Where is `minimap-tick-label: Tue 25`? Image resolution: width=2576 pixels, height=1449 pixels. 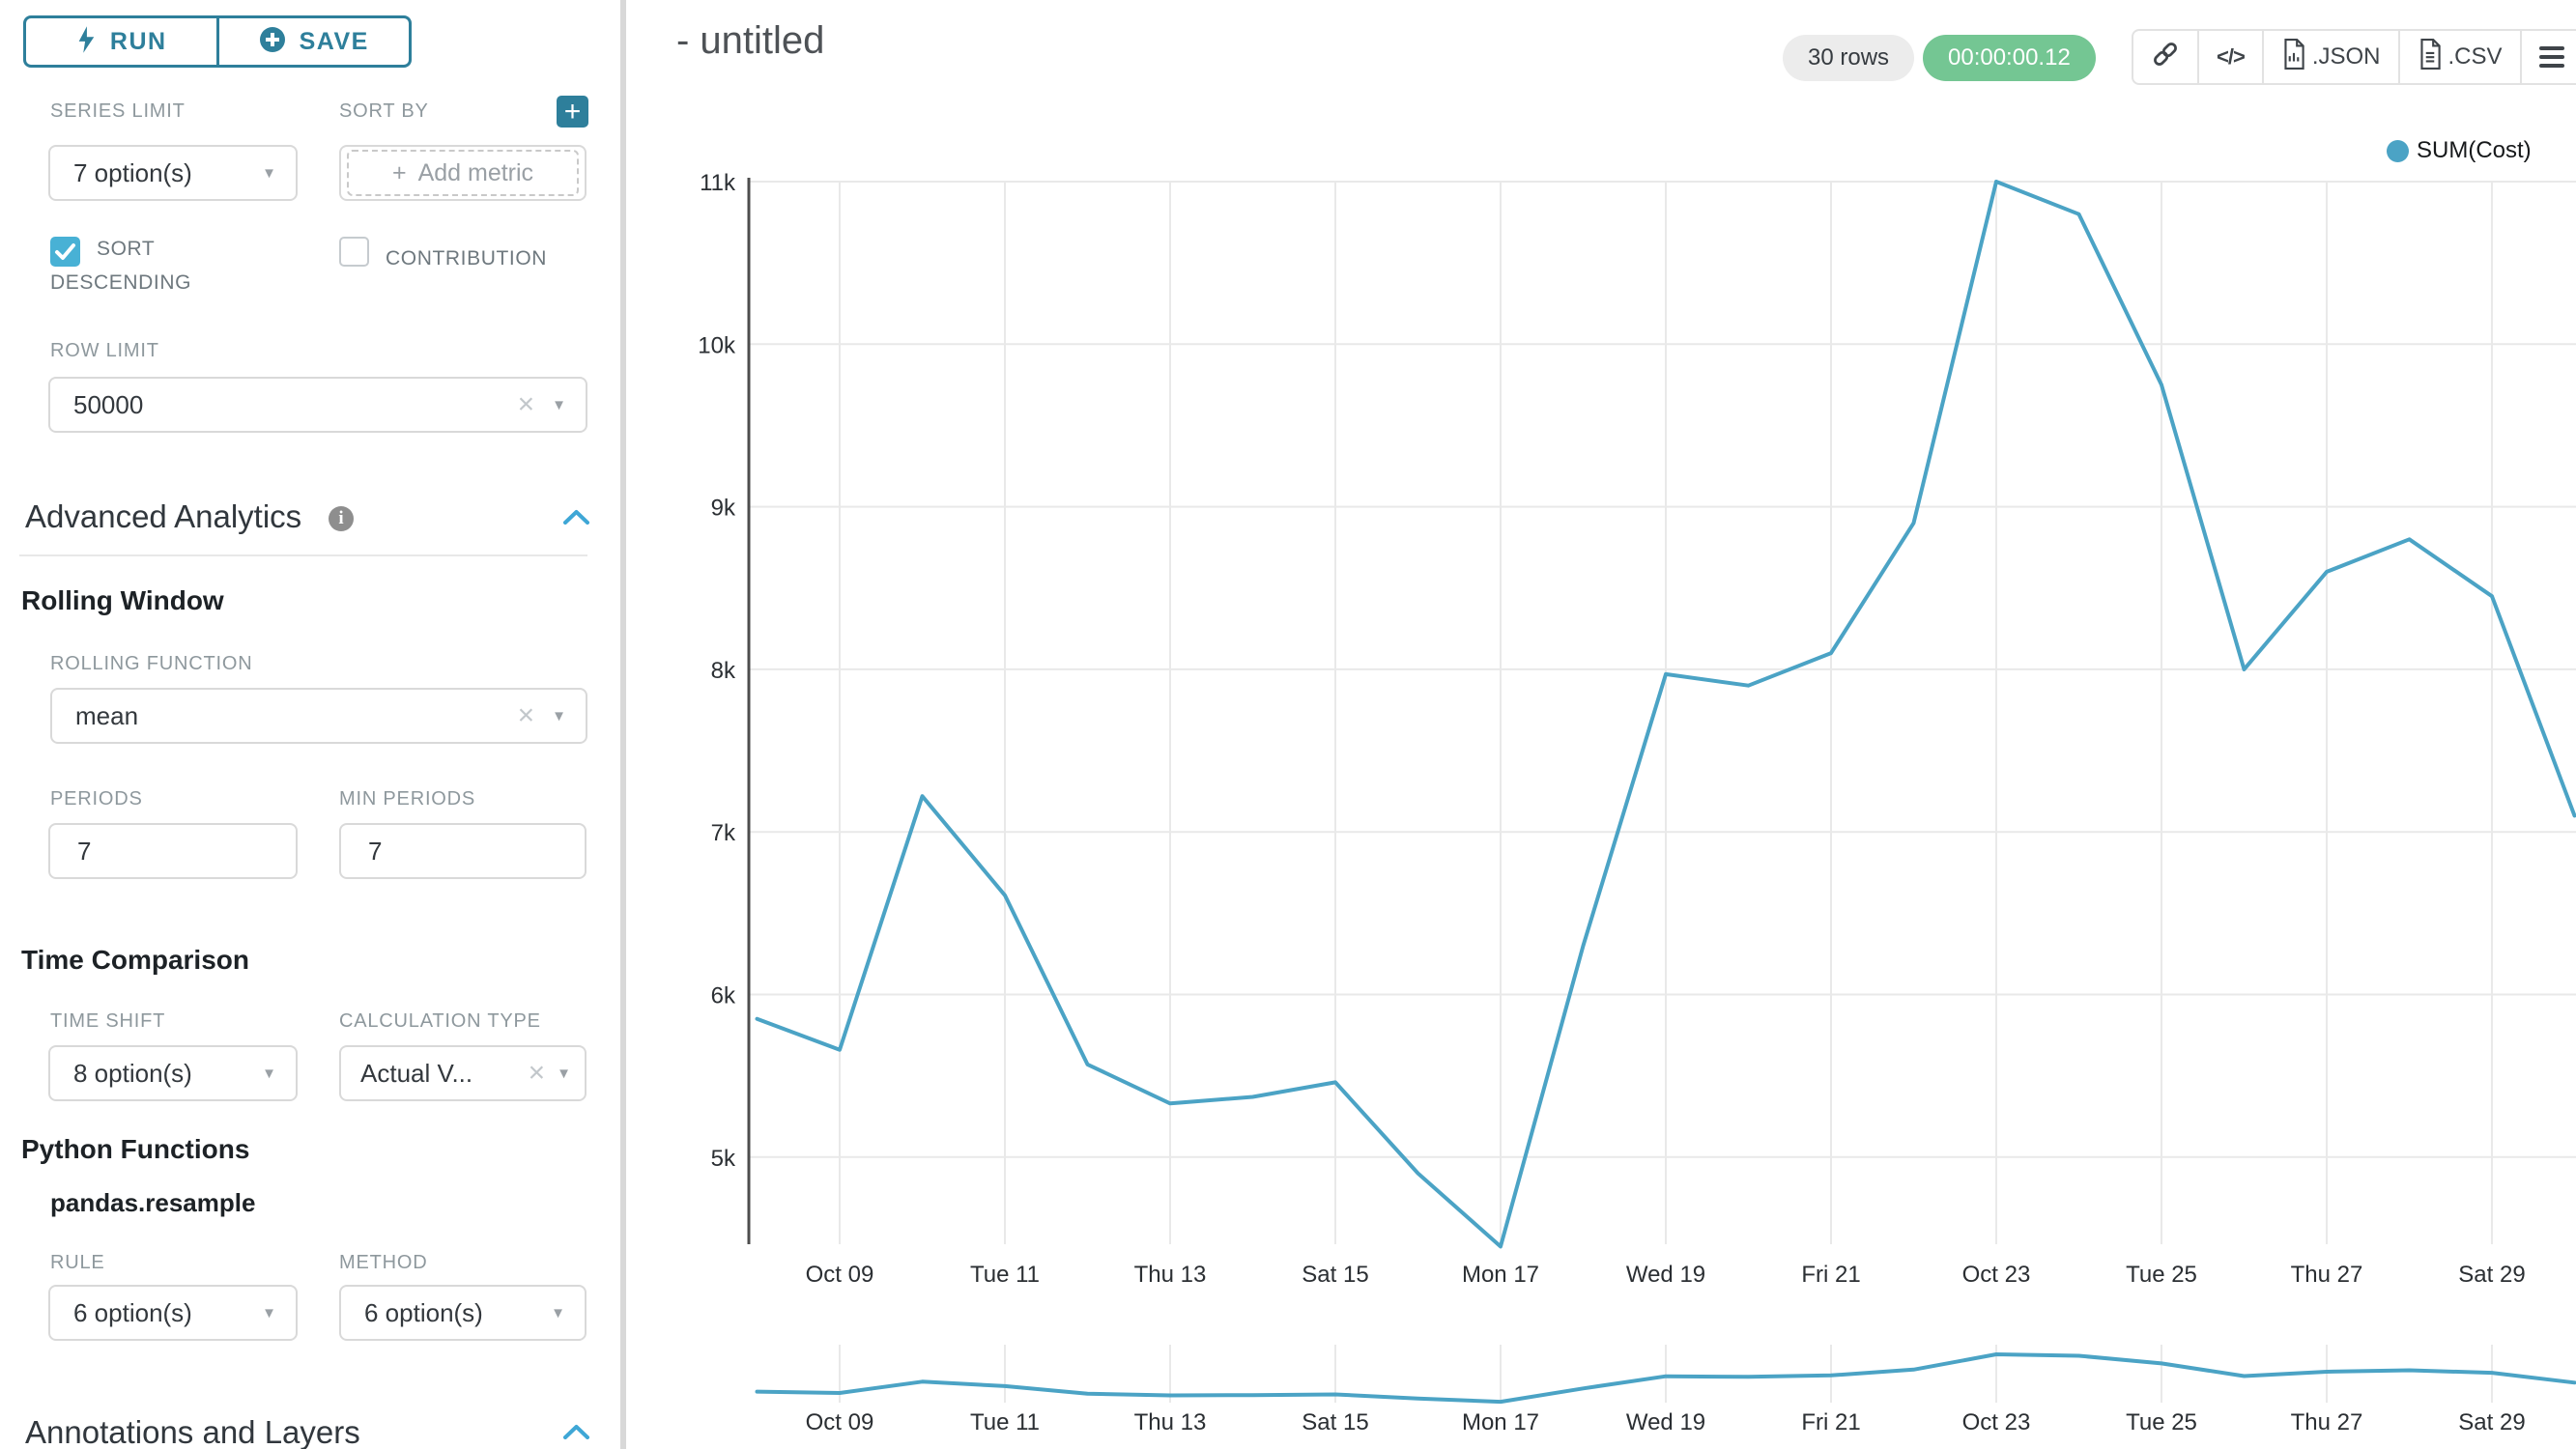 minimap-tick-label: Tue 25 is located at coordinates (2162, 1422).